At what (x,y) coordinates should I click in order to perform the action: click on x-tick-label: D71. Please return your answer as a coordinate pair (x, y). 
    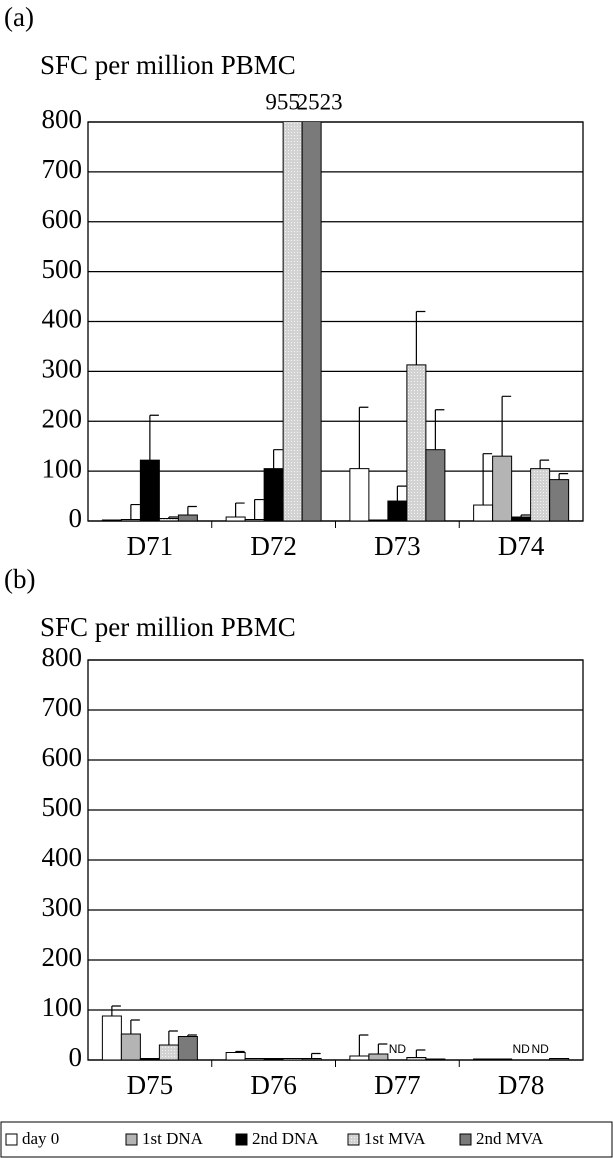
    Looking at the image, I should click on (150, 546).